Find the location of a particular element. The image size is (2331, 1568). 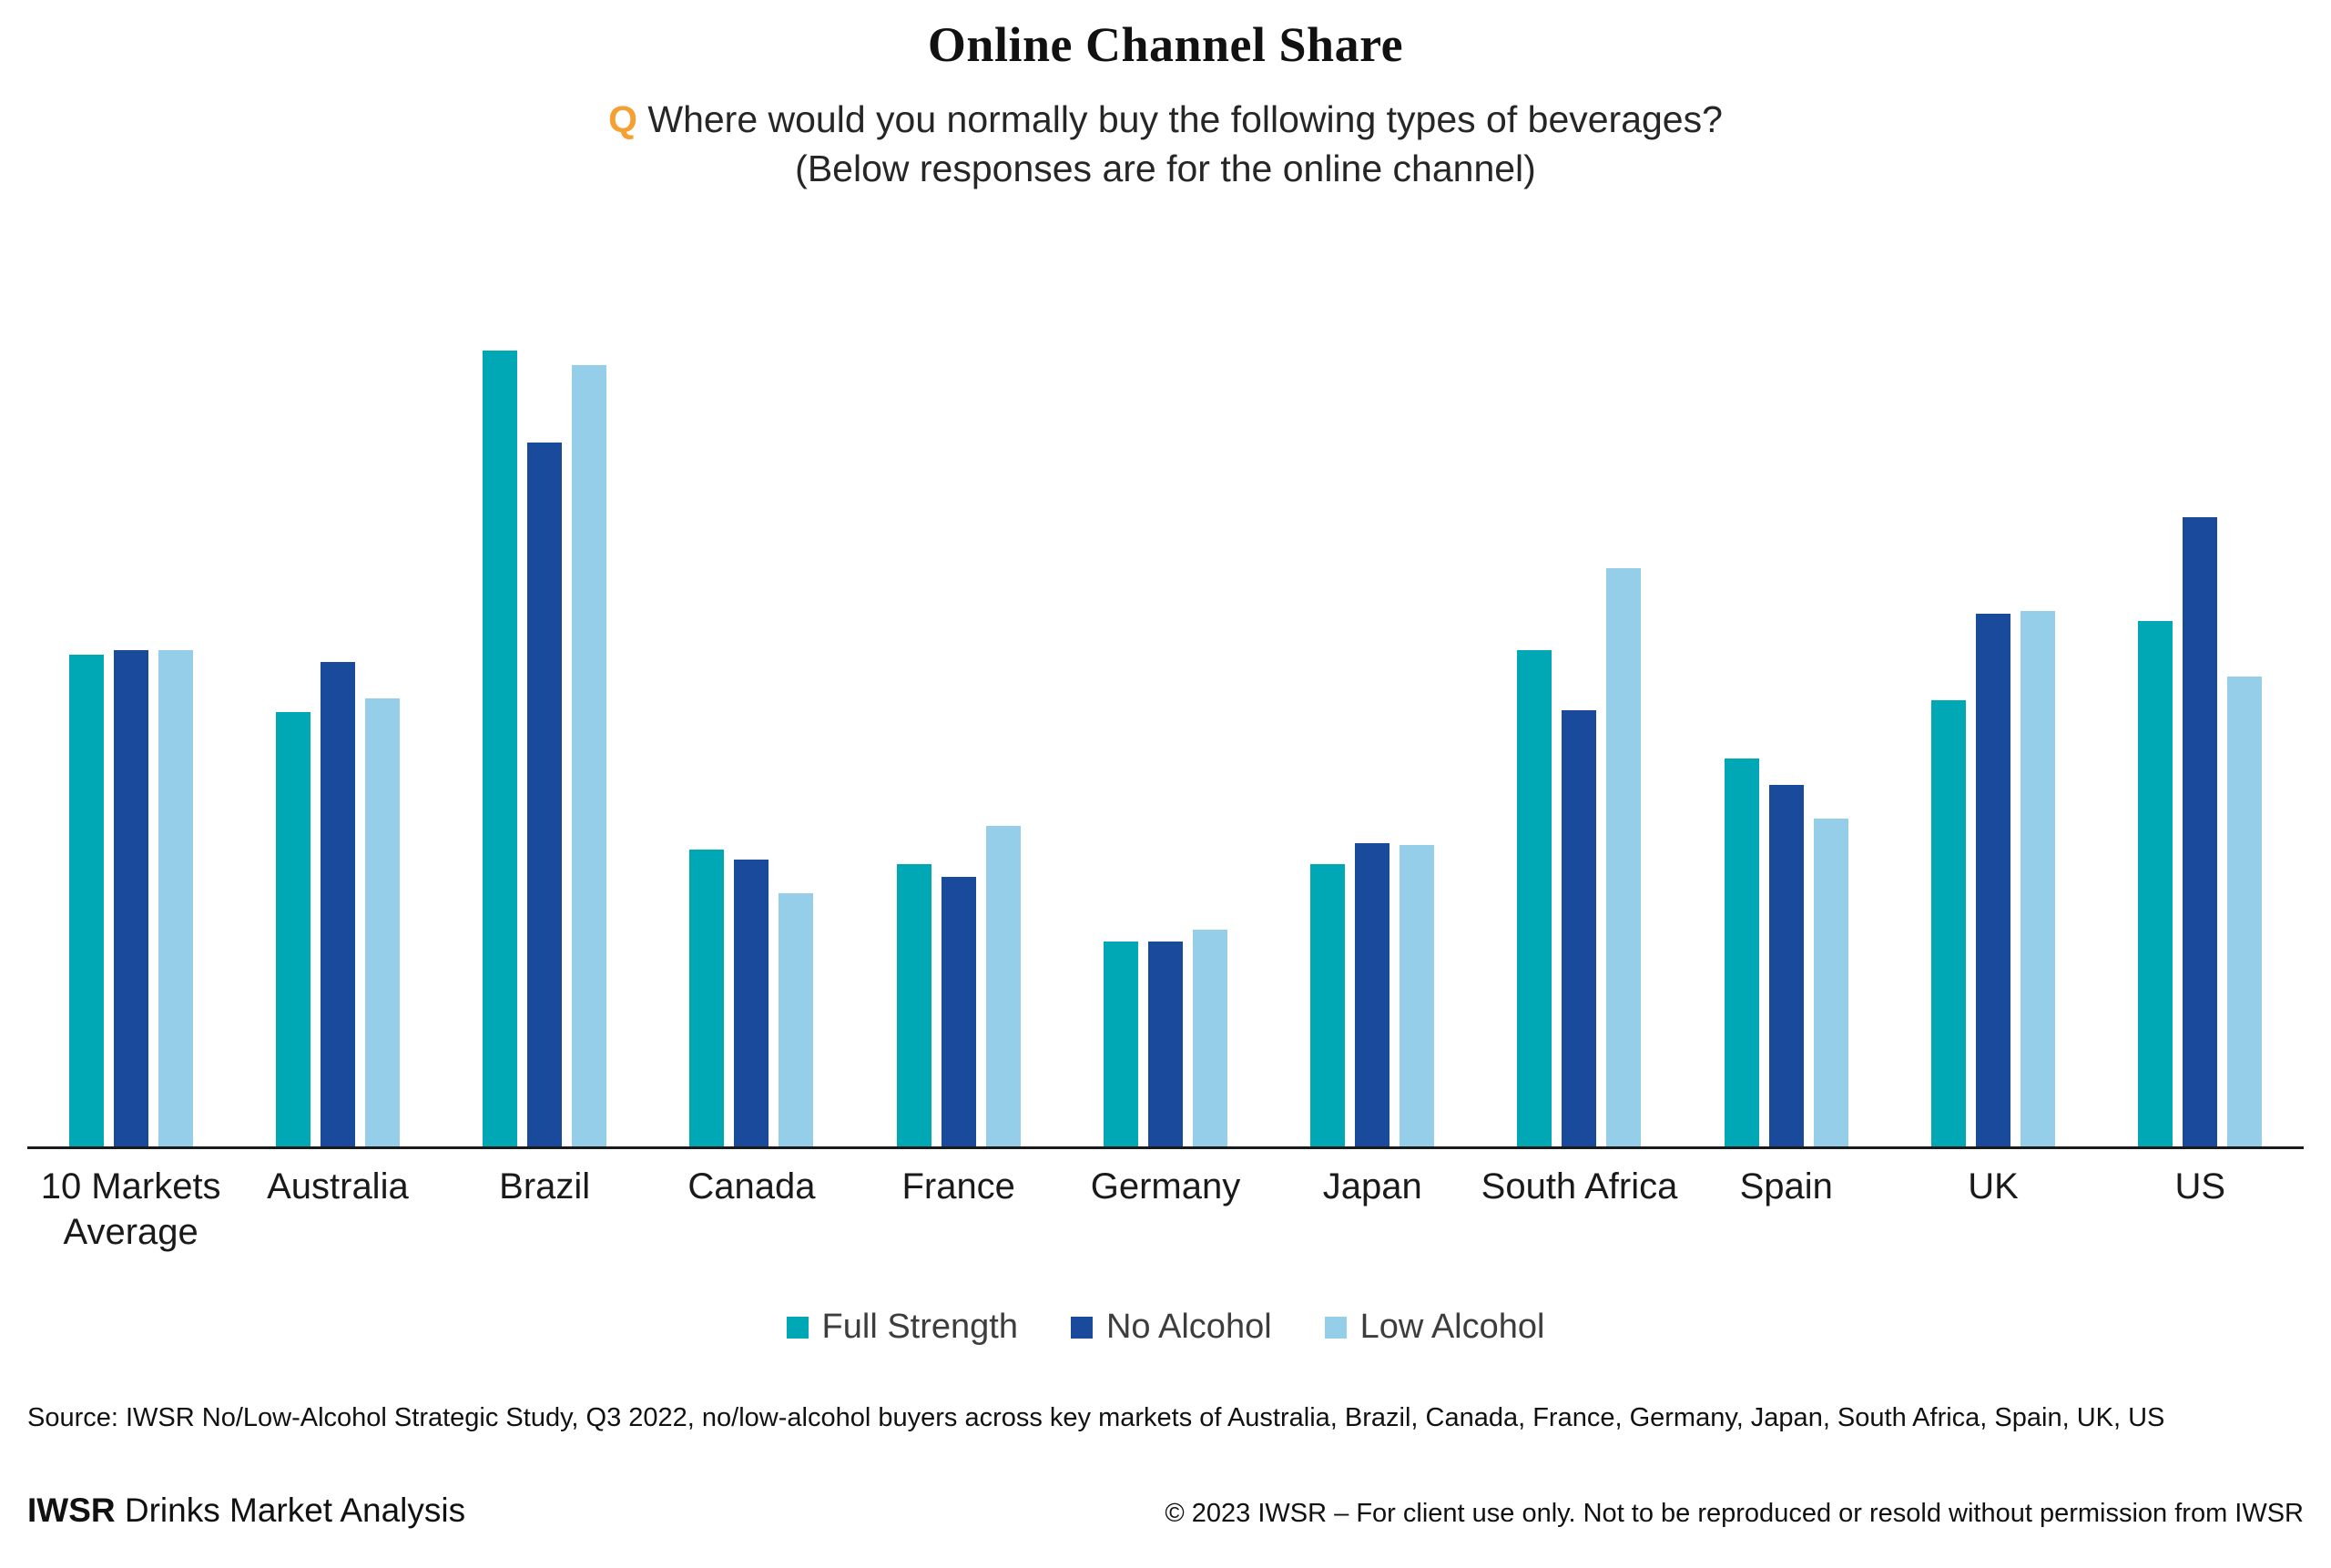

x-axis-label-us: US is located at coordinates (2200, 1209).